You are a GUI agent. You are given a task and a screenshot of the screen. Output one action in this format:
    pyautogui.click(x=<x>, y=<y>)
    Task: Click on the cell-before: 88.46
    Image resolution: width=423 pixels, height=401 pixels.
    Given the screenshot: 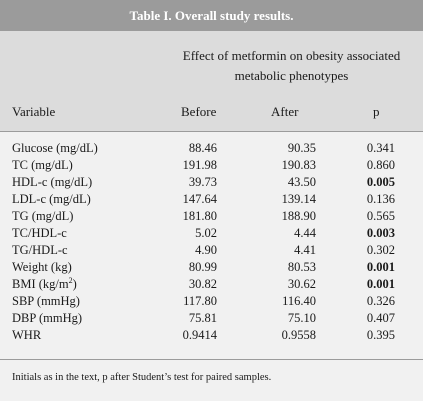 What is the action you would take?
    pyautogui.click(x=202, y=148)
    